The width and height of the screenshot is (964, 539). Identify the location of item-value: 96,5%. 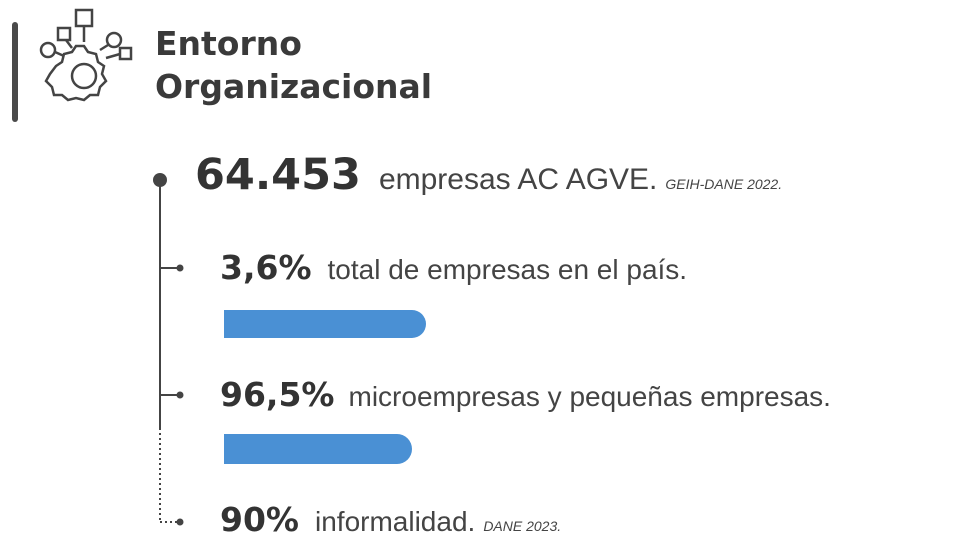
(277, 394).